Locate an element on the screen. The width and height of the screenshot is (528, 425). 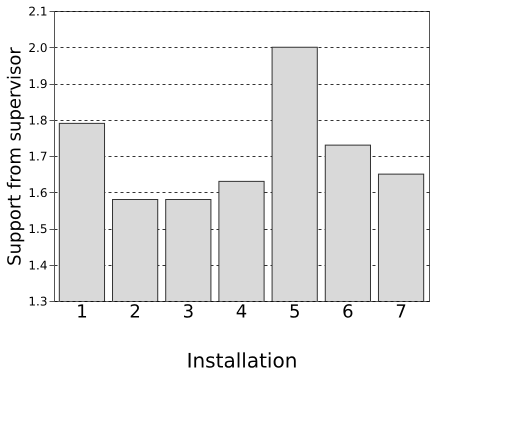
y-tick-label: 1.7 is located at coordinates (38, 157).